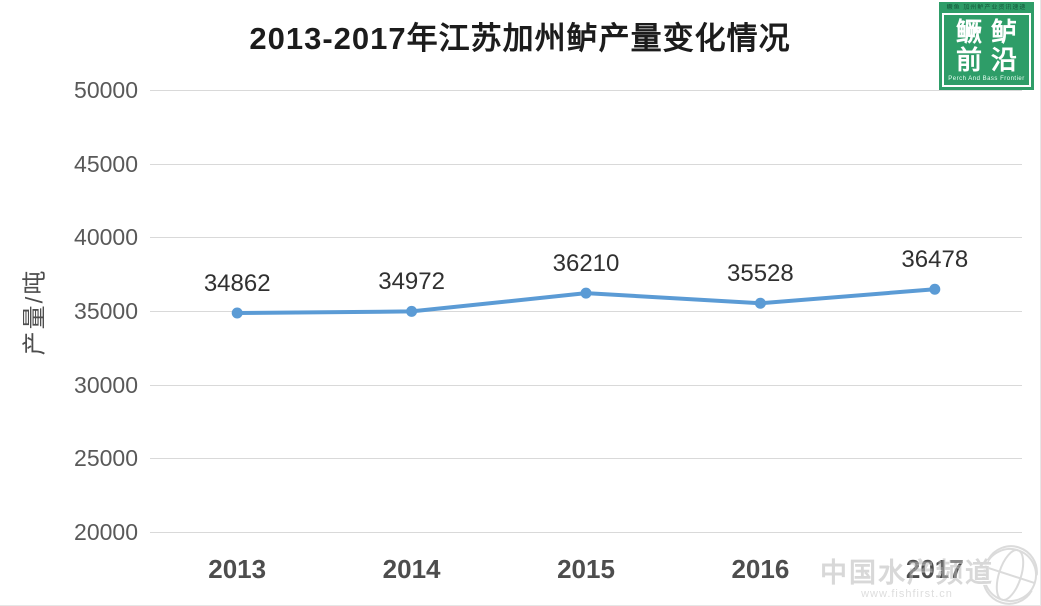 The width and height of the screenshot is (1041, 606). Describe the element at coordinates (411, 569) in the screenshot. I see `x-tick-label: 2014` at that location.